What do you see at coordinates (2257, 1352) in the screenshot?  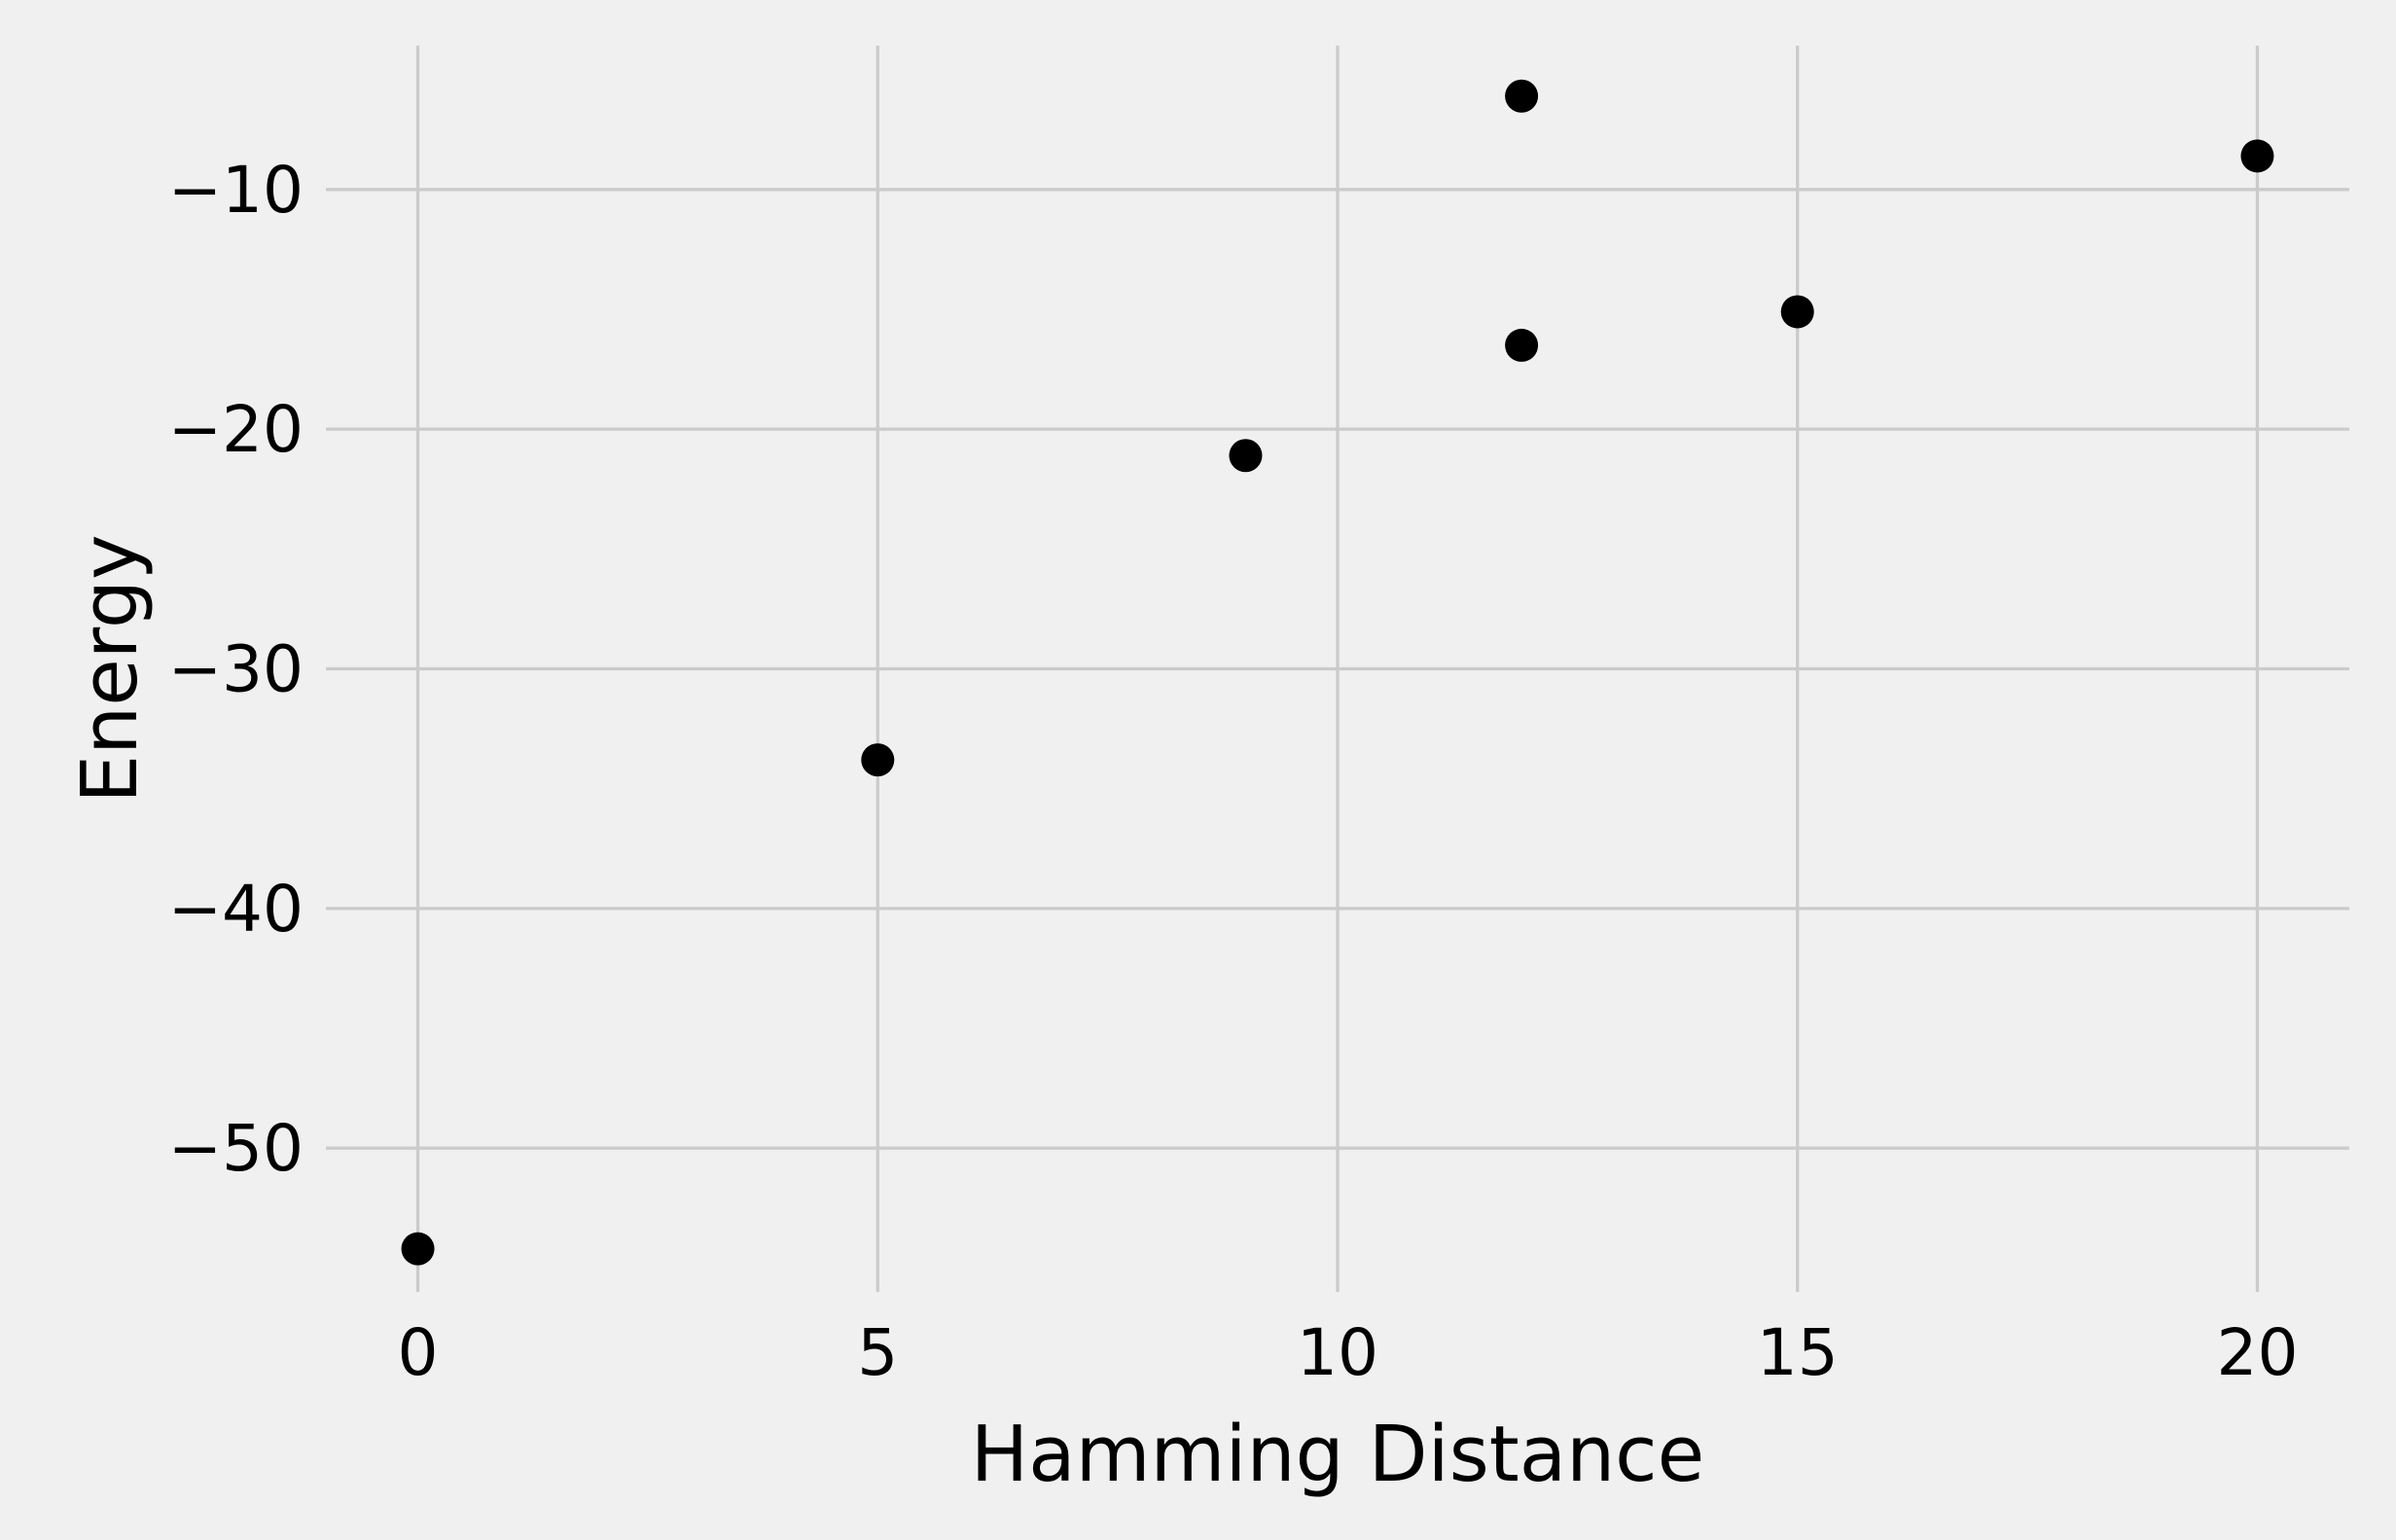 I see `x-tick-label: 20` at bounding box center [2257, 1352].